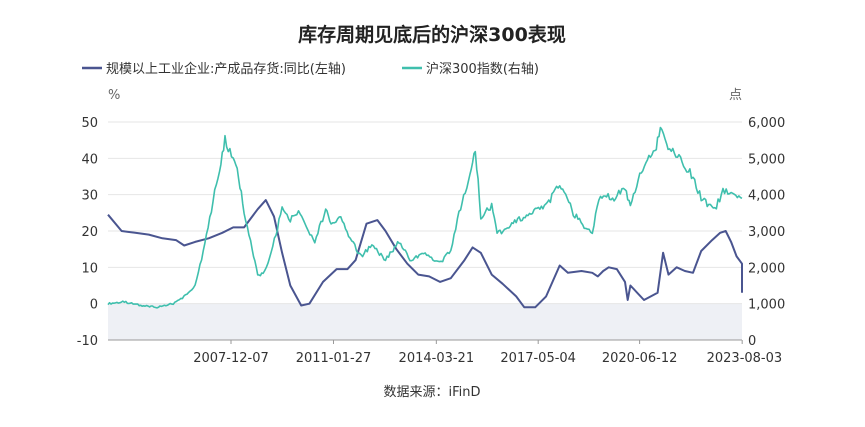 This screenshot has height=427, width=865. Describe the element at coordinates (114, 95) in the screenshot. I see `left-axis-unit: %` at that location.